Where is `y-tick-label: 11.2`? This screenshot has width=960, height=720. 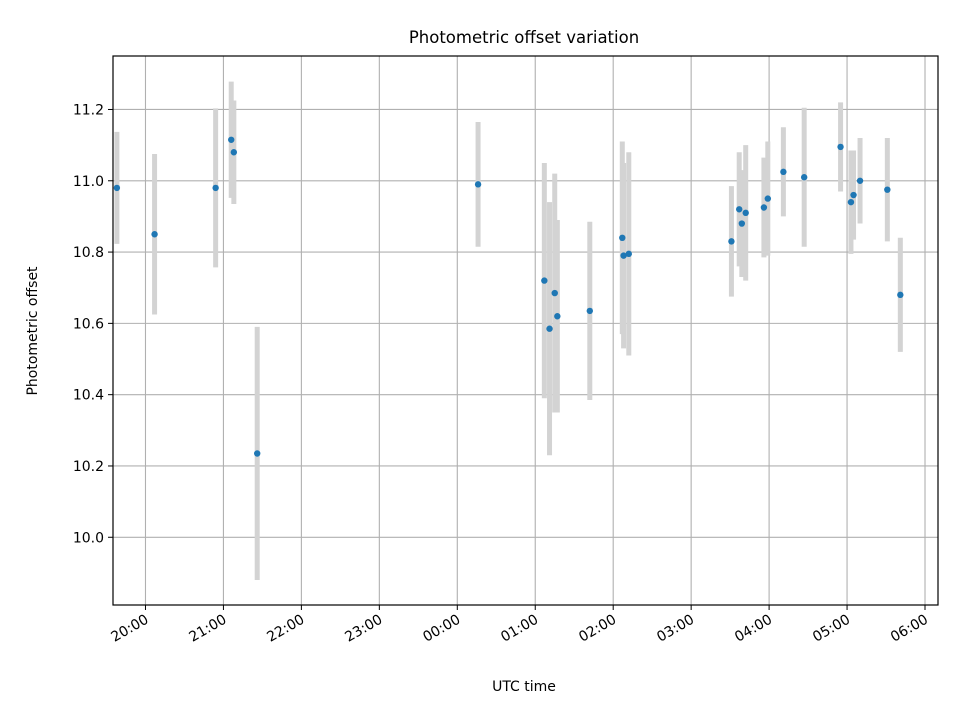 y-tick-label: 11.2 is located at coordinates (88, 110).